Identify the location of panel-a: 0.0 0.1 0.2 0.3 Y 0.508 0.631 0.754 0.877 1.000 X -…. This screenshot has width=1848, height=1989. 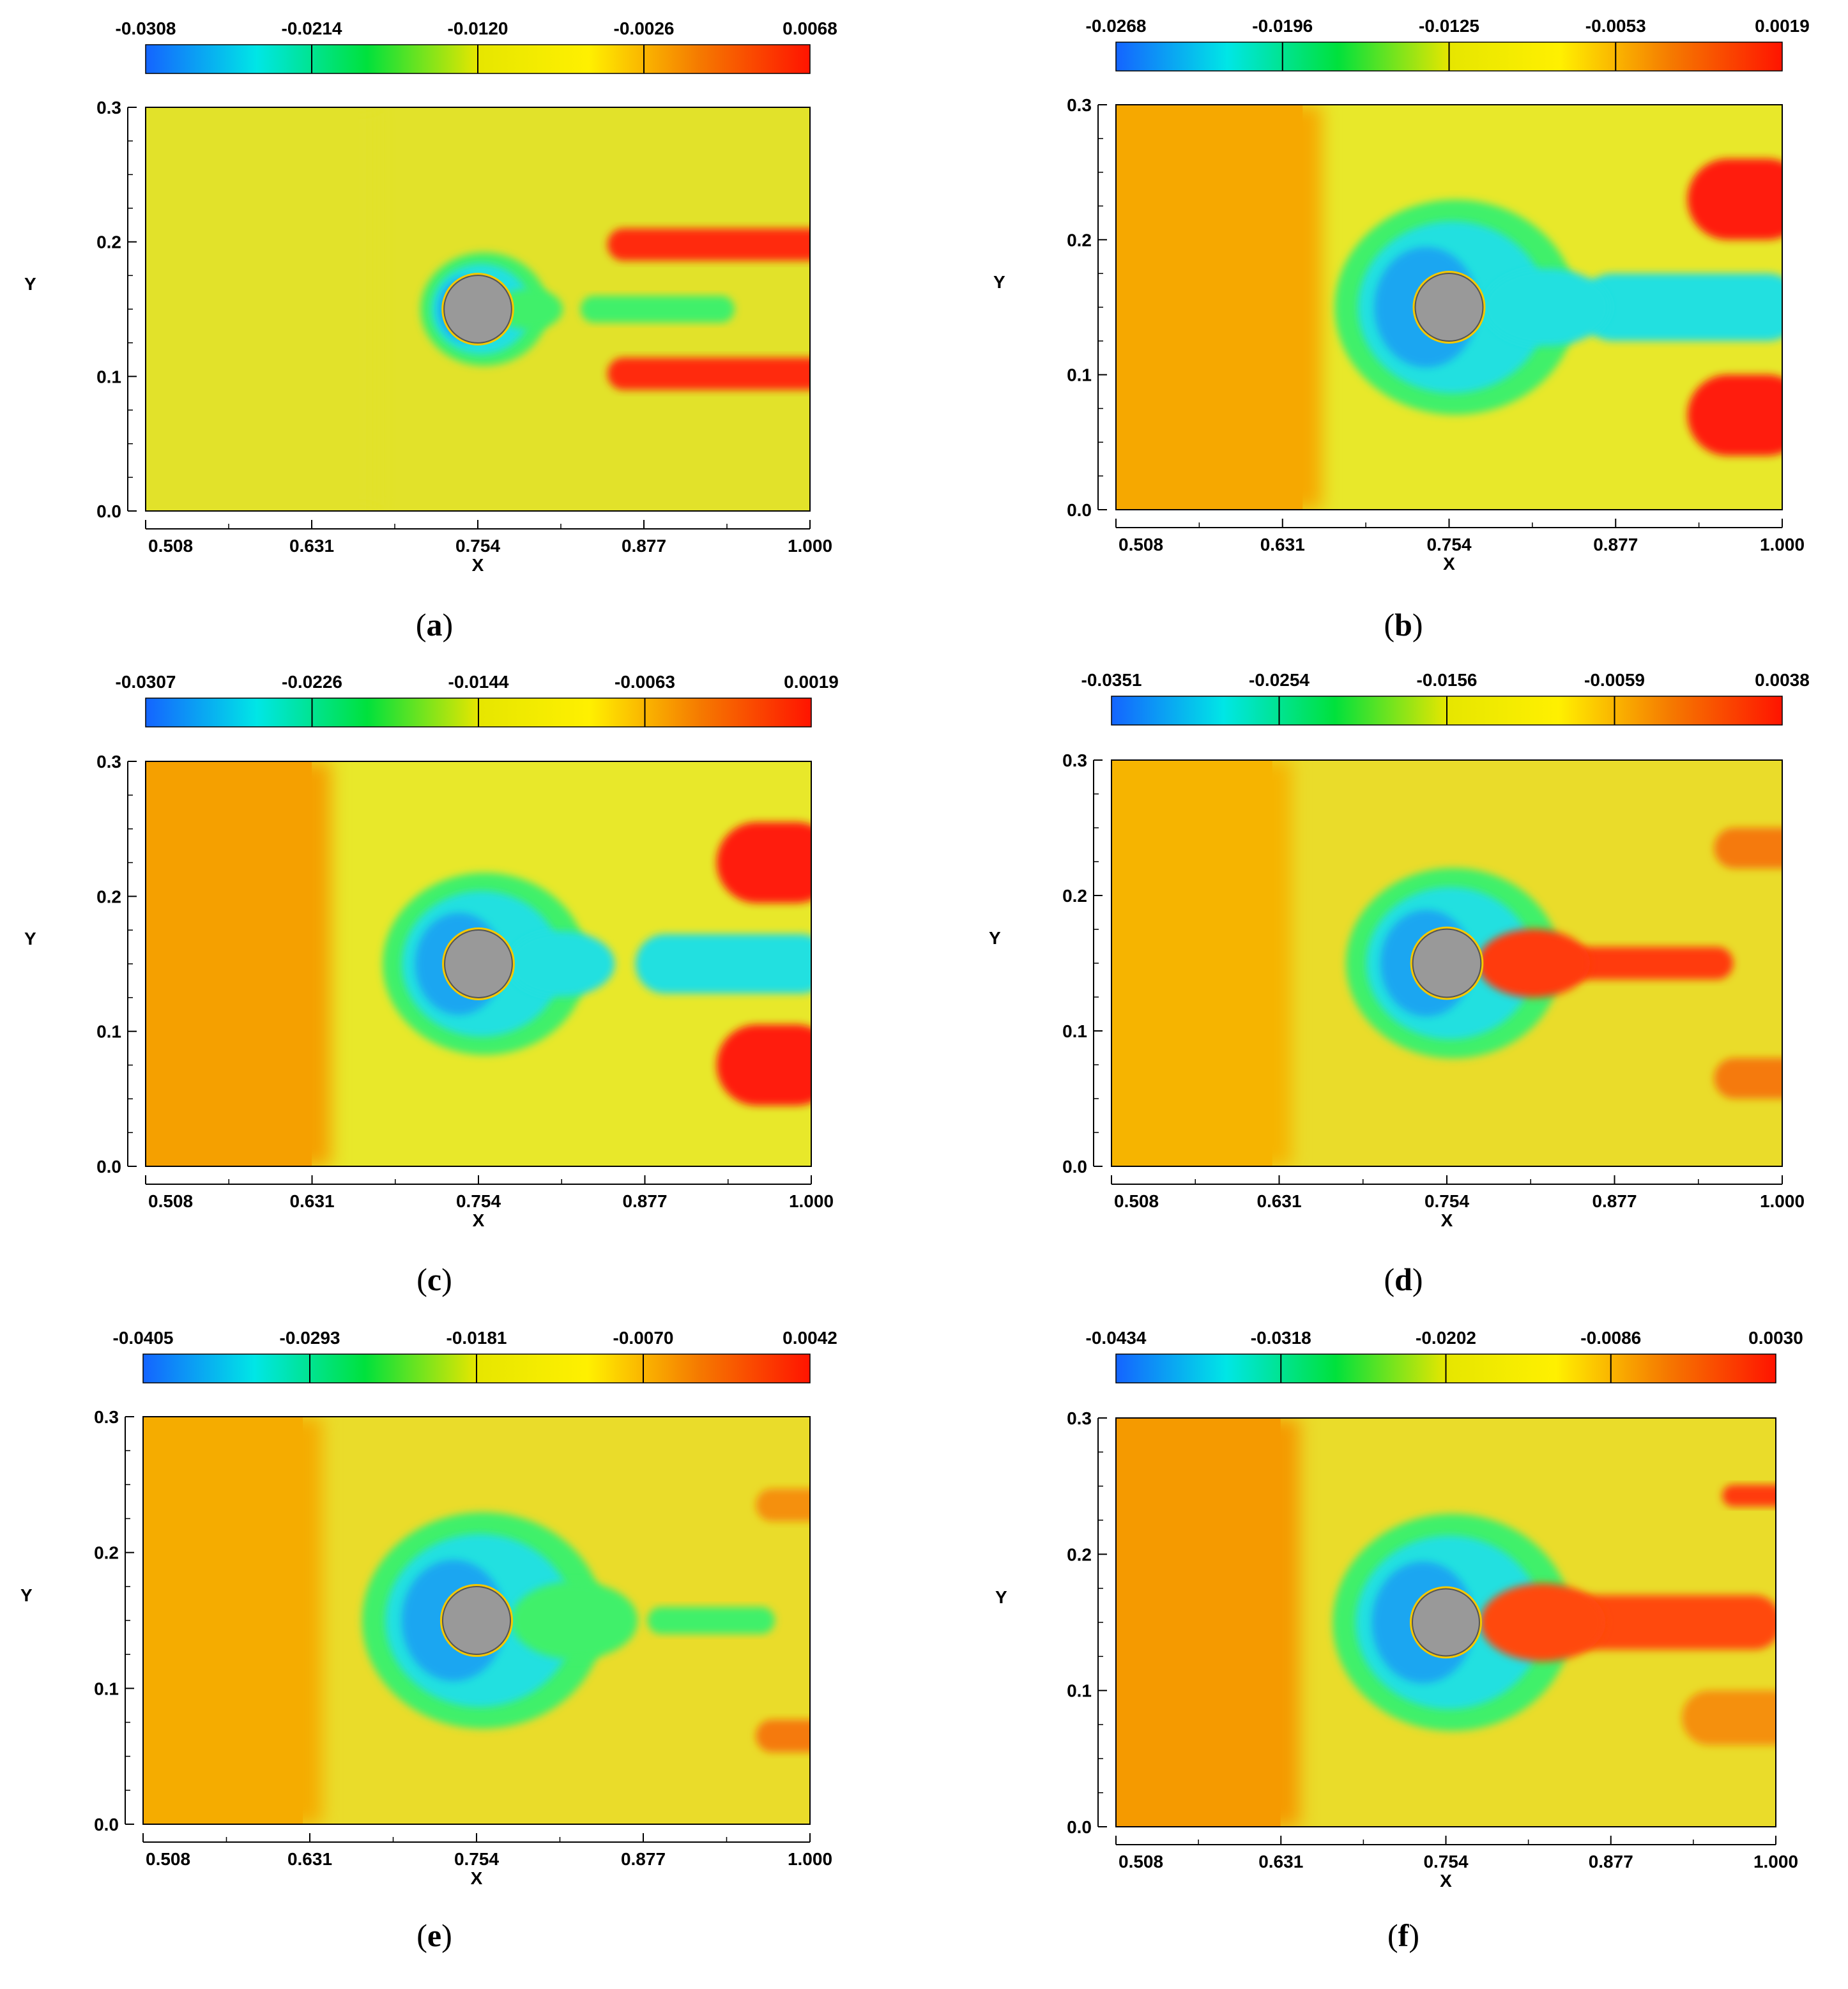
(430, 331).